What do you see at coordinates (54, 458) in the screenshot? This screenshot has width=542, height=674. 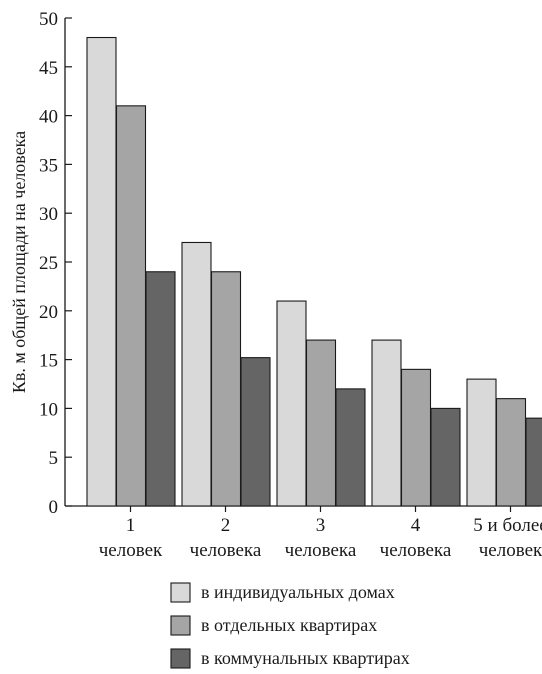 I see `y-tick-label: 5` at bounding box center [54, 458].